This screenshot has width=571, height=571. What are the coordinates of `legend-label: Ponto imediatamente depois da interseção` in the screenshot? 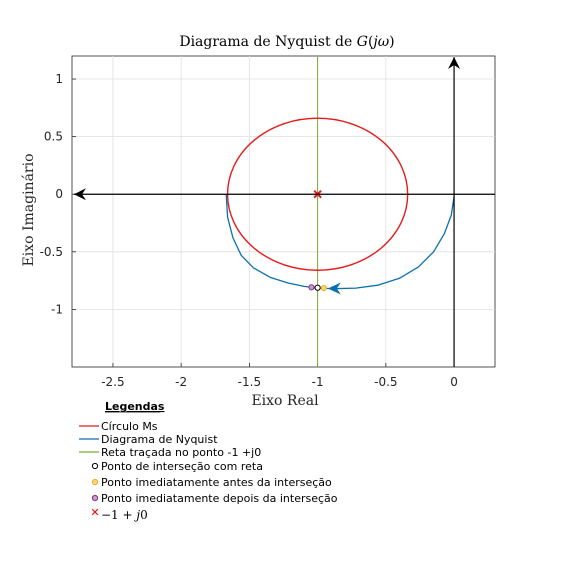 It's located at (219, 498).